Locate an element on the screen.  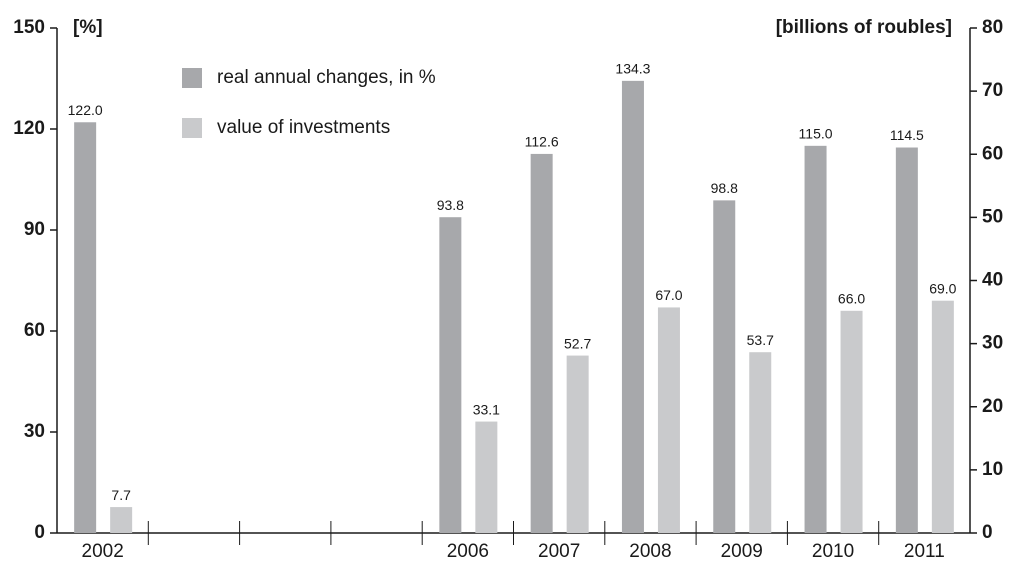
y-tick-label: 30 is located at coordinates (34, 431).